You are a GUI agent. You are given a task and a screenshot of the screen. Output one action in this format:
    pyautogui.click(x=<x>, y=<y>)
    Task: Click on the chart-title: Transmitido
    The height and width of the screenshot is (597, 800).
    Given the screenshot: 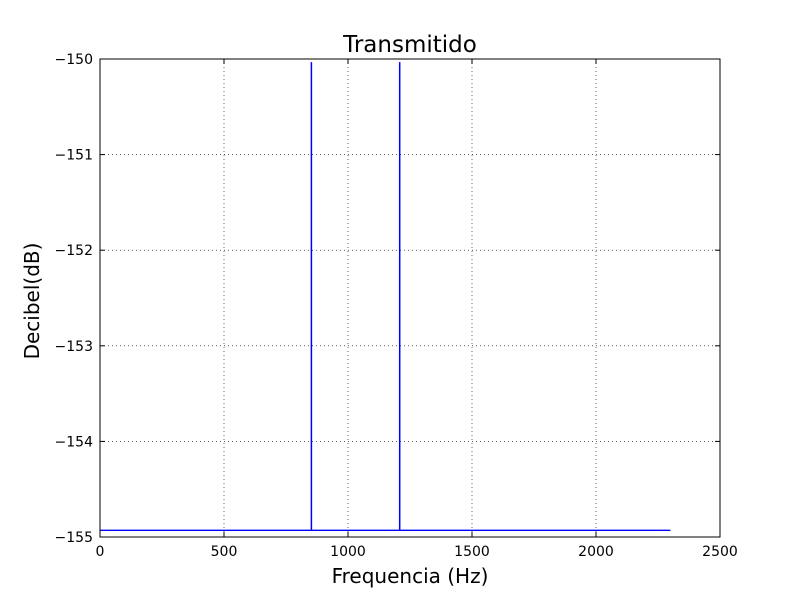 What is the action you would take?
    pyautogui.click(x=409, y=45)
    